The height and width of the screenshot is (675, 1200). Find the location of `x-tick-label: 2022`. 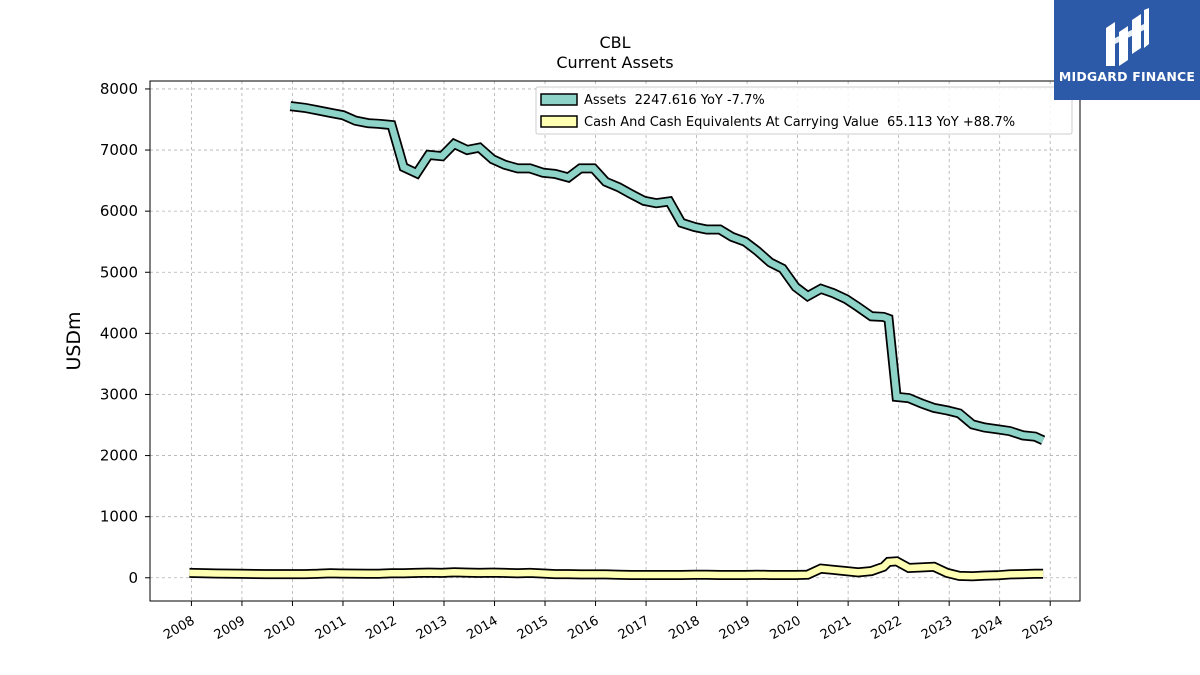

x-tick-label: 2022 is located at coordinates (886, 628).